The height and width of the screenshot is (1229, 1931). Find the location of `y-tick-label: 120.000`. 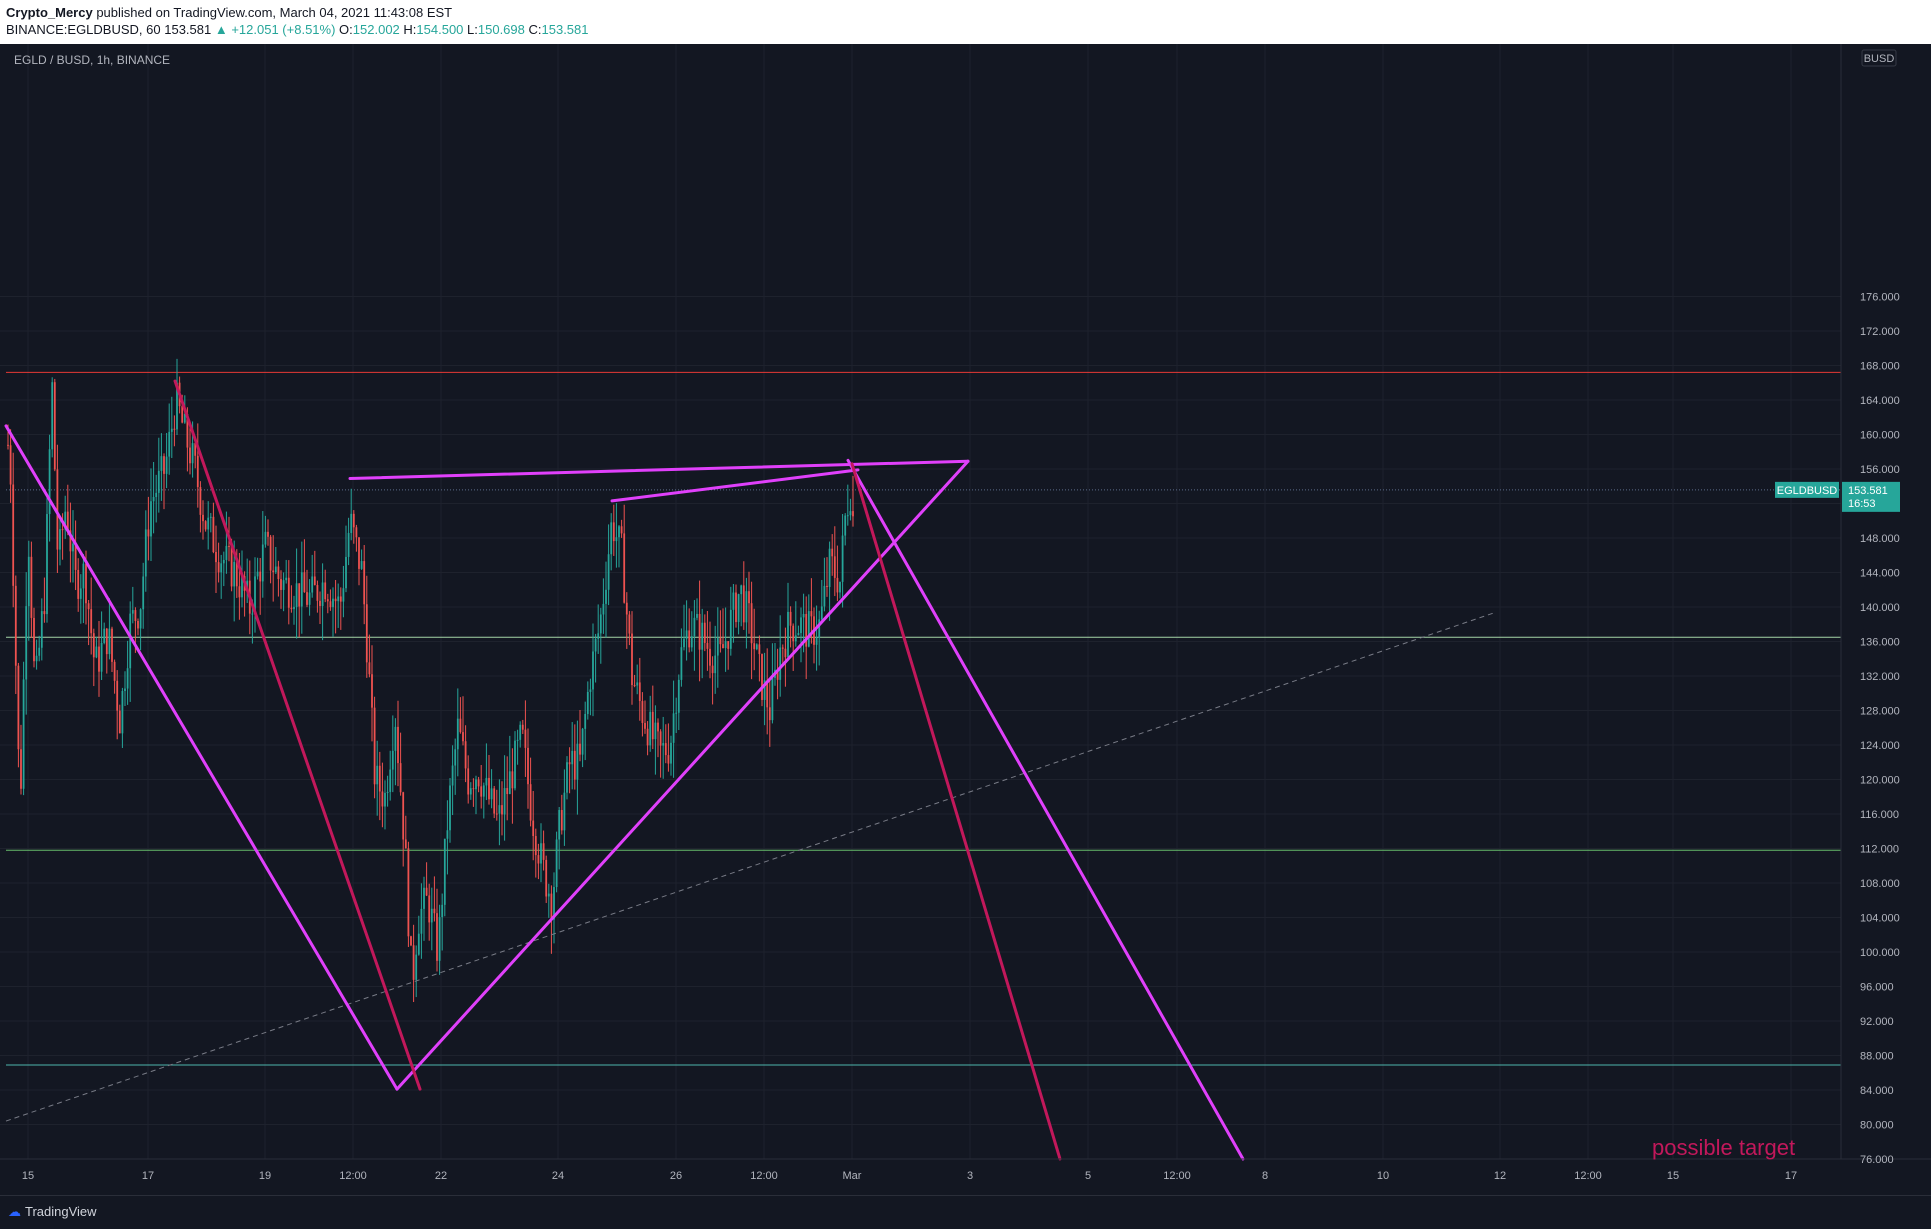

y-tick-label: 120.000 is located at coordinates (1880, 781).